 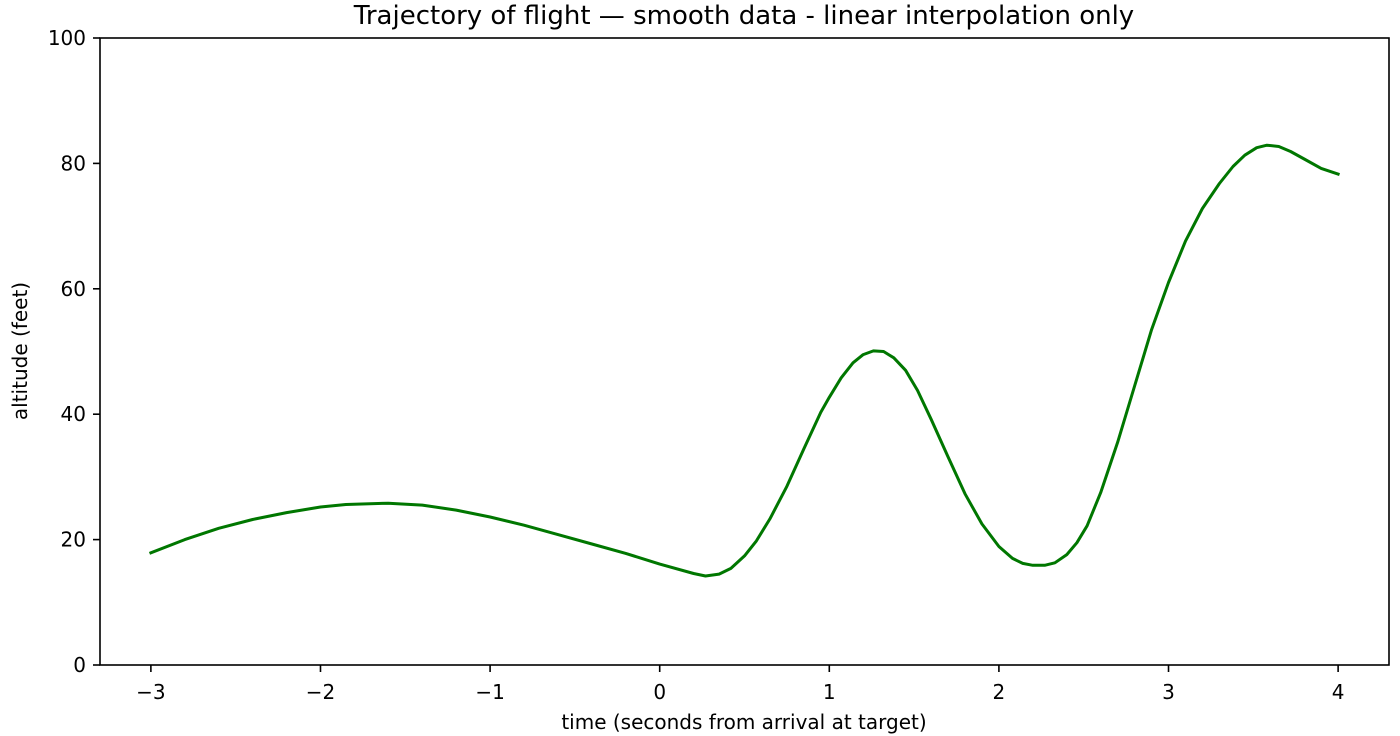 What do you see at coordinates (659, 692) in the screenshot?
I see `x-tick-label: 0` at bounding box center [659, 692].